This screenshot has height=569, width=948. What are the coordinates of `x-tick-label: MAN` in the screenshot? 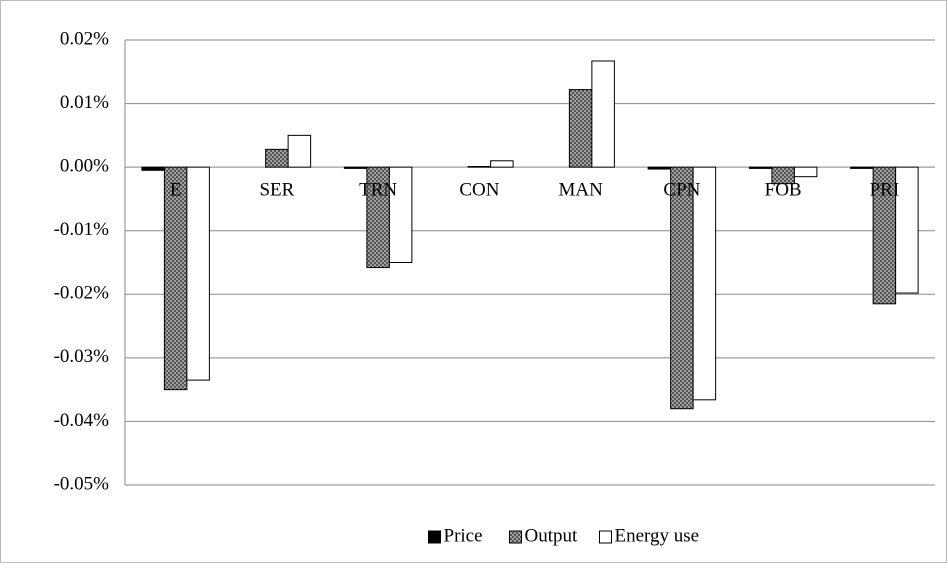 It's located at (580, 190).